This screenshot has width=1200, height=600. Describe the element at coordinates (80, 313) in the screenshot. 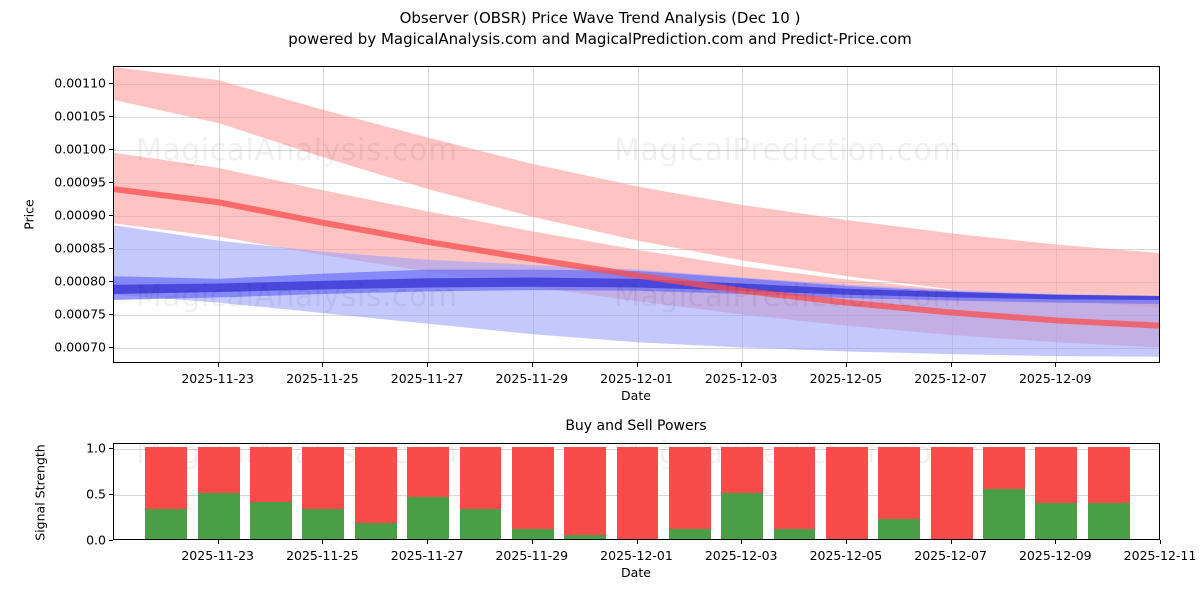

I see `y-axis-tick-label: 0.00075` at that location.